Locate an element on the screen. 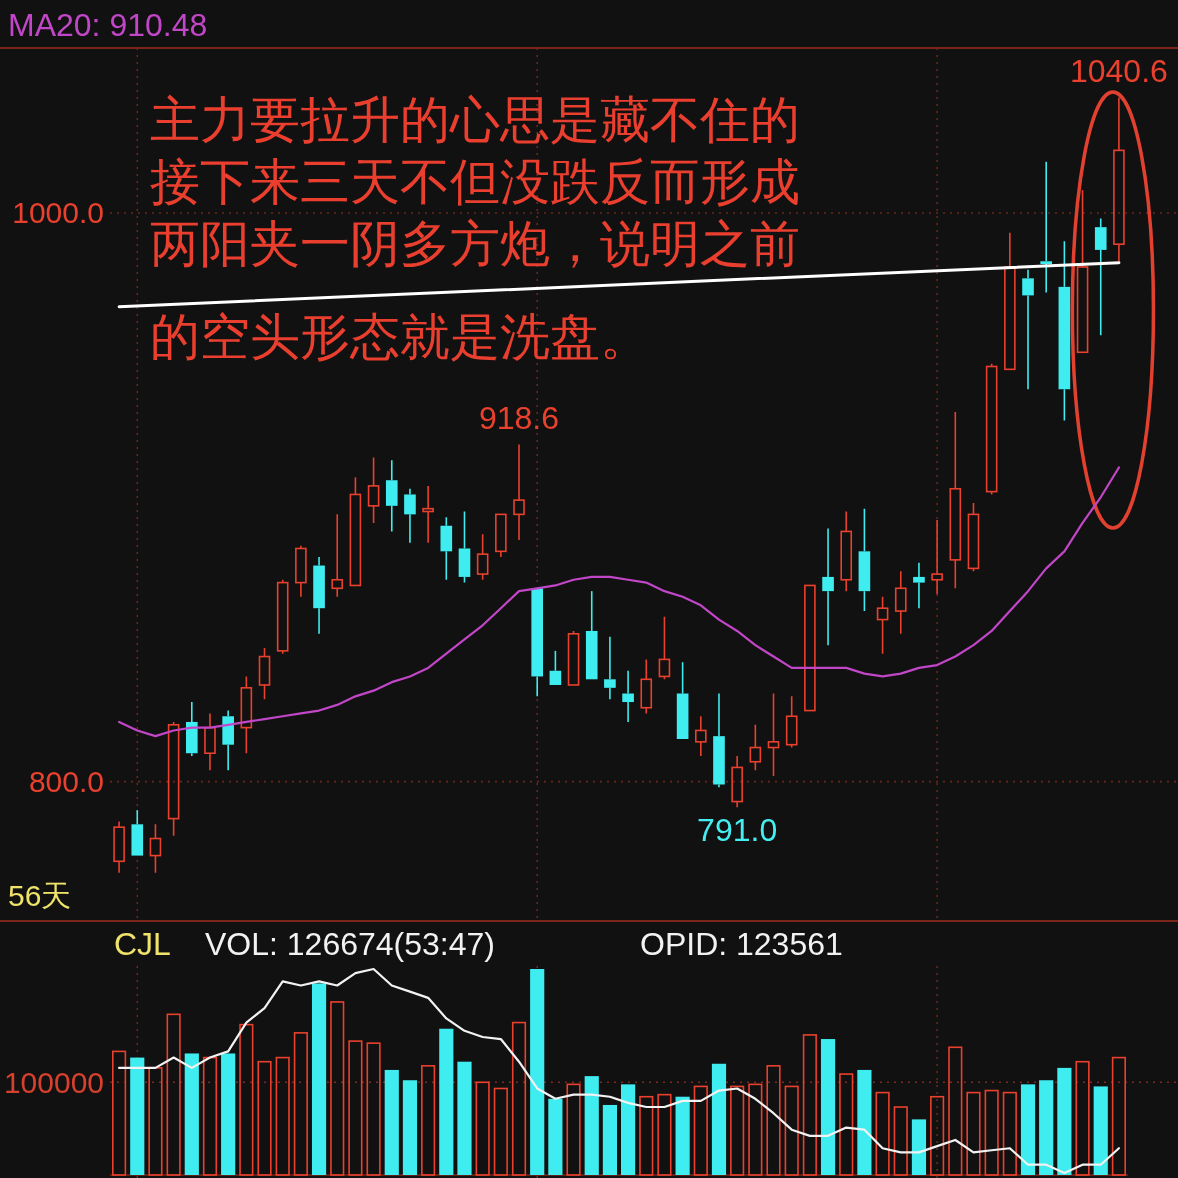  title: CJL is located at coordinates (142, 944).